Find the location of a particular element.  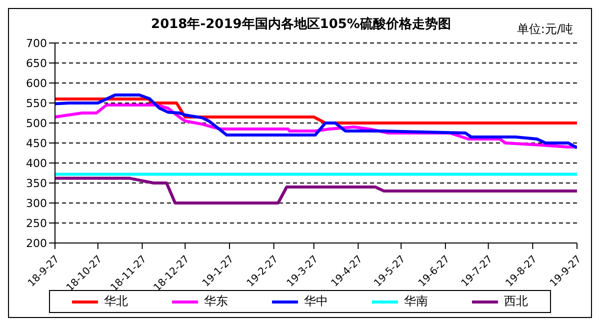

y-tick-label: 300 is located at coordinates (36, 203).